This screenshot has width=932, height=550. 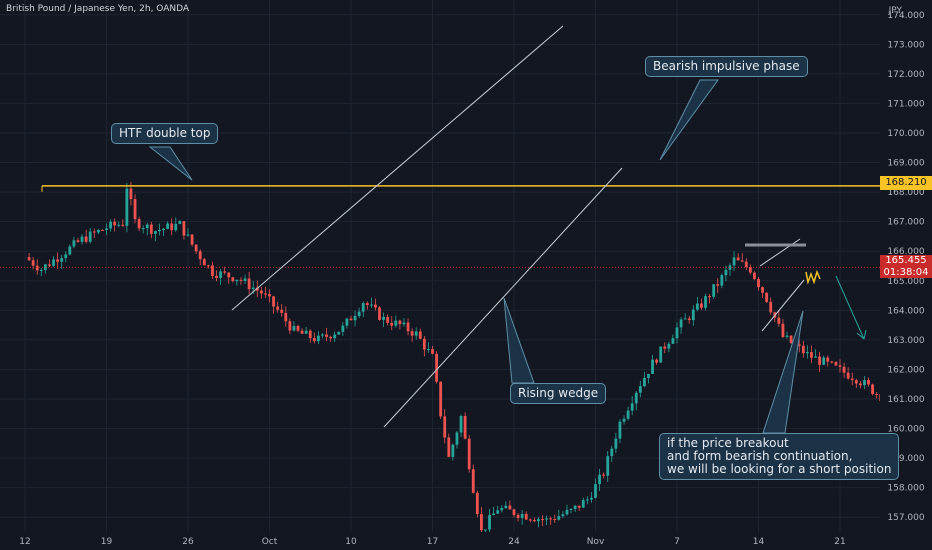 What do you see at coordinates (905, 430) in the screenshot?
I see `y-tick-label: 160.000` at bounding box center [905, 430].